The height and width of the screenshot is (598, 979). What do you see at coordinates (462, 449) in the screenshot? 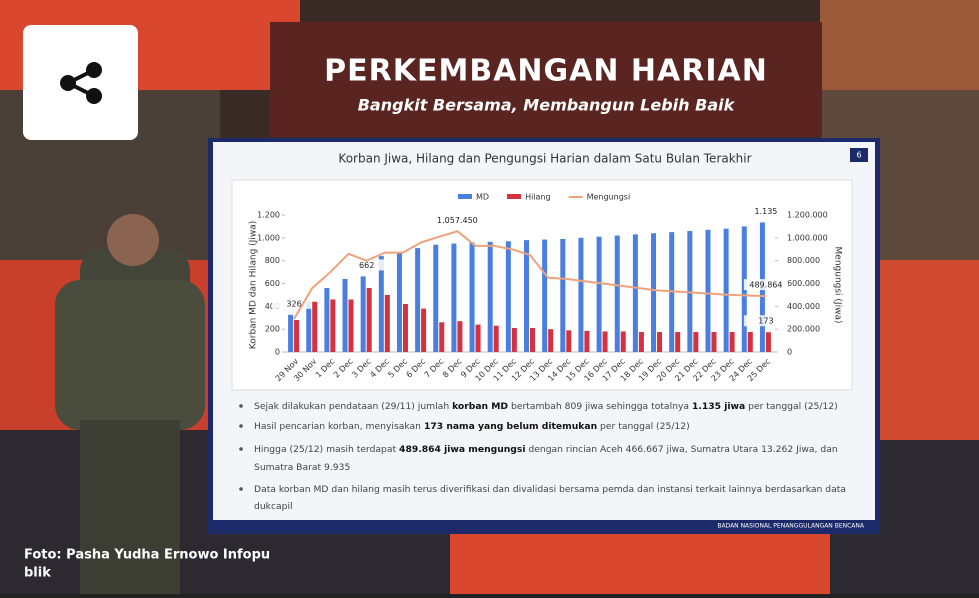
I see `bullet-segment: 489.864 jiwa mengungsi` at bounding box center [462, 449].